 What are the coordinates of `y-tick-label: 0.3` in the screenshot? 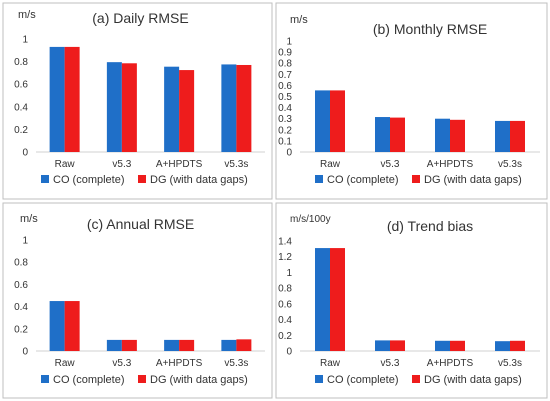 It's located at (285, 119).